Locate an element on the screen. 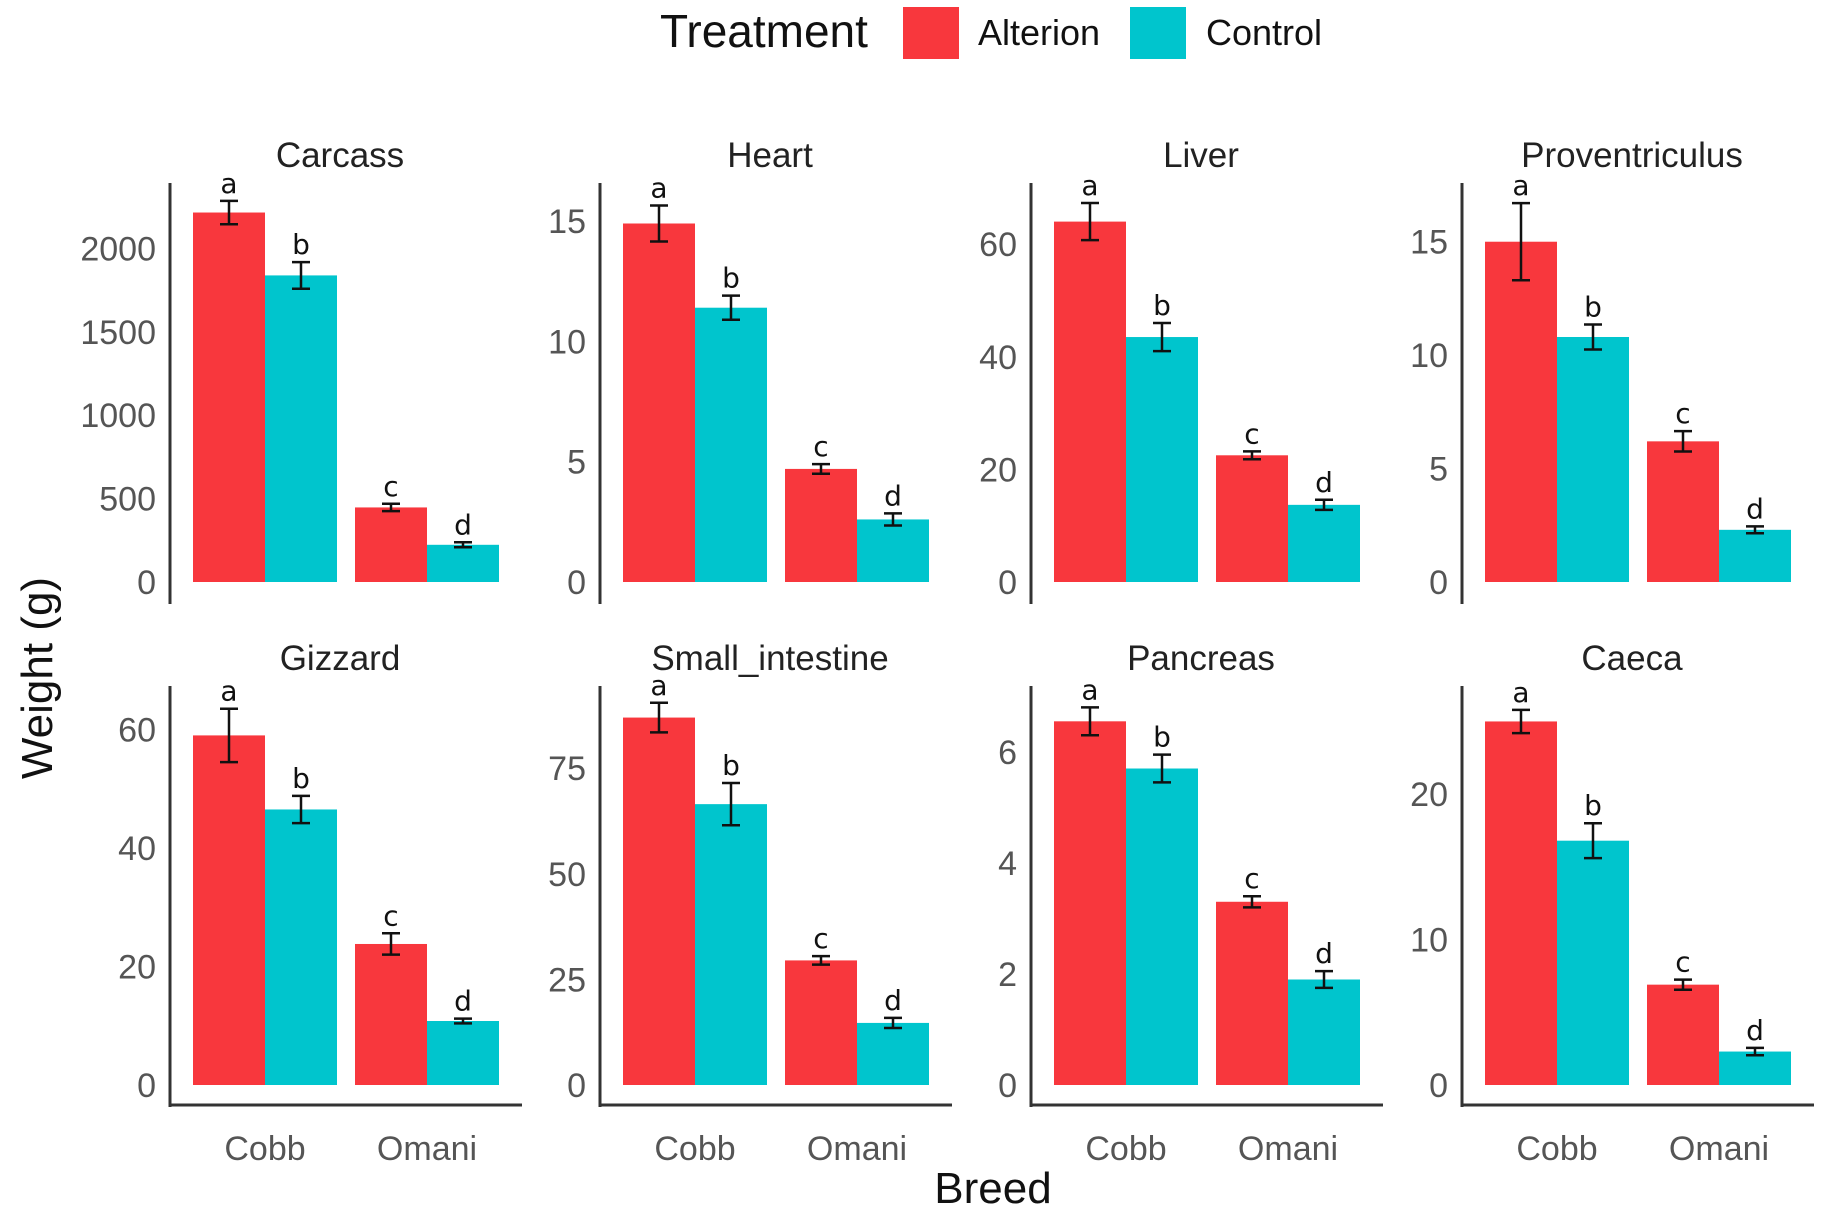 This screenshot has width=1831, height=1220. panel-gizzard: Gizzard 0 20 40 60 a b c d Cobb Omani is located at coordinates (320, 903).